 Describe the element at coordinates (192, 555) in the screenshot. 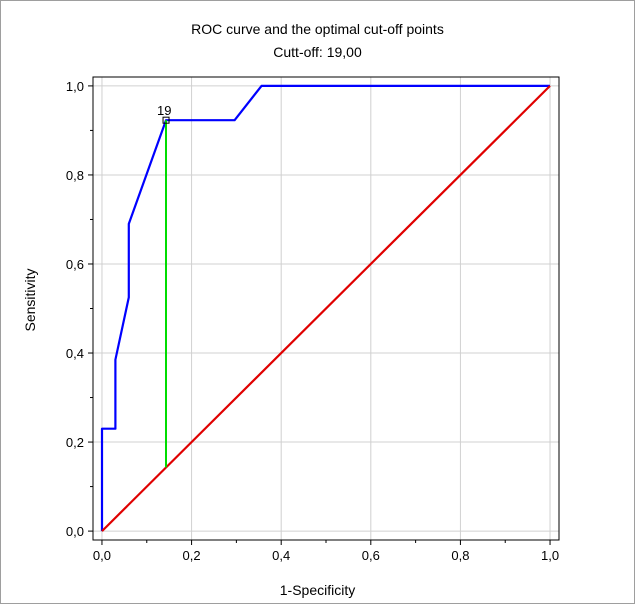

I see `x-tick-label: 0,2` at that location.